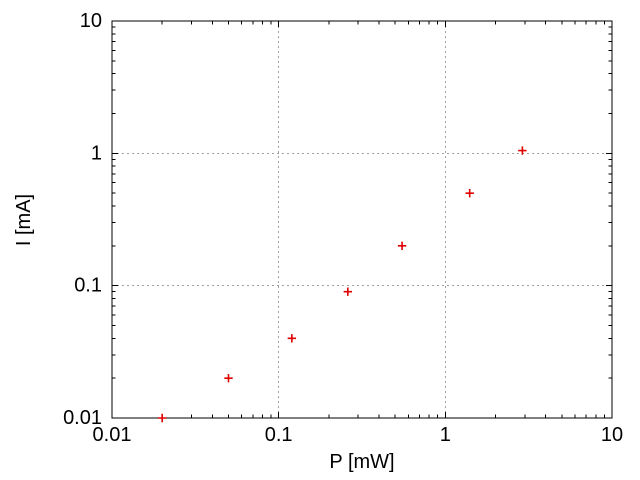 The height and width of the screenshot is (480, 640). Describe the element at coordinates (82, 418) in the screenshot. I see `y-tick-label: 0.01` at that location.